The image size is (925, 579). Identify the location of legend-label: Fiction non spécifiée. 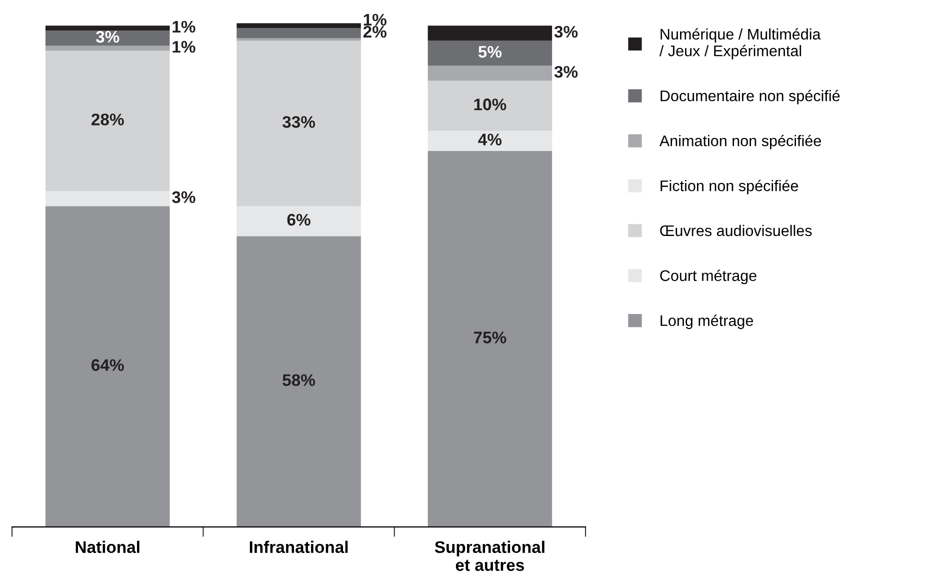
(729, 187).